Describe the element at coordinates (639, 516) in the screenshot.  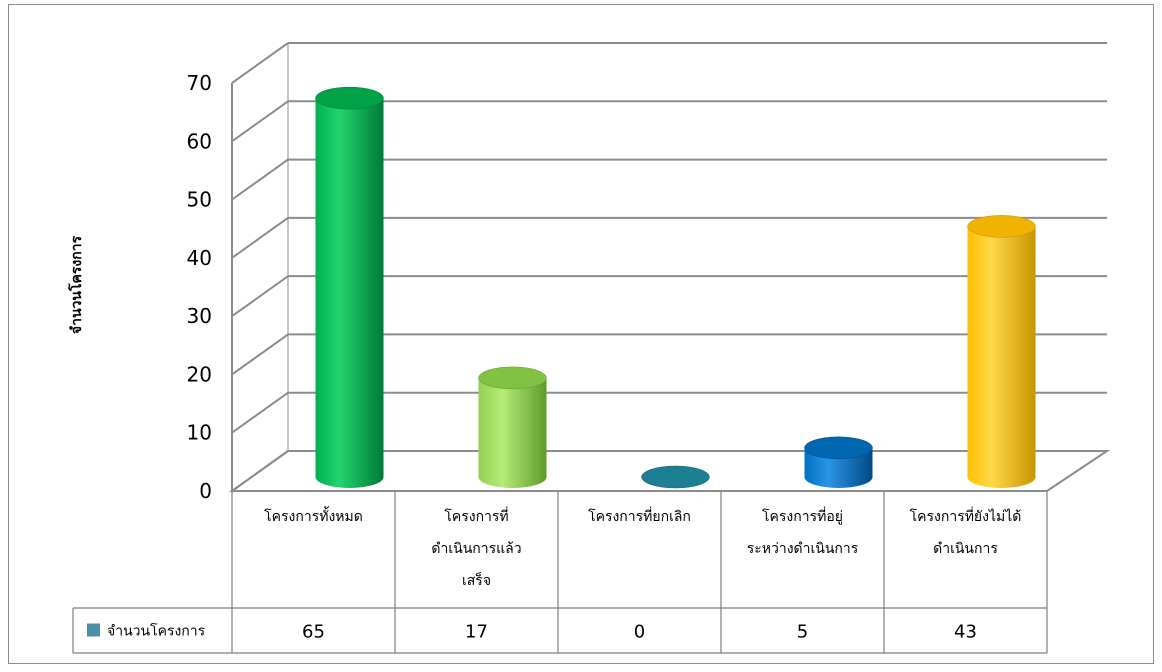
I see `category-label: โครงการที่ยกเลิก` at that location.